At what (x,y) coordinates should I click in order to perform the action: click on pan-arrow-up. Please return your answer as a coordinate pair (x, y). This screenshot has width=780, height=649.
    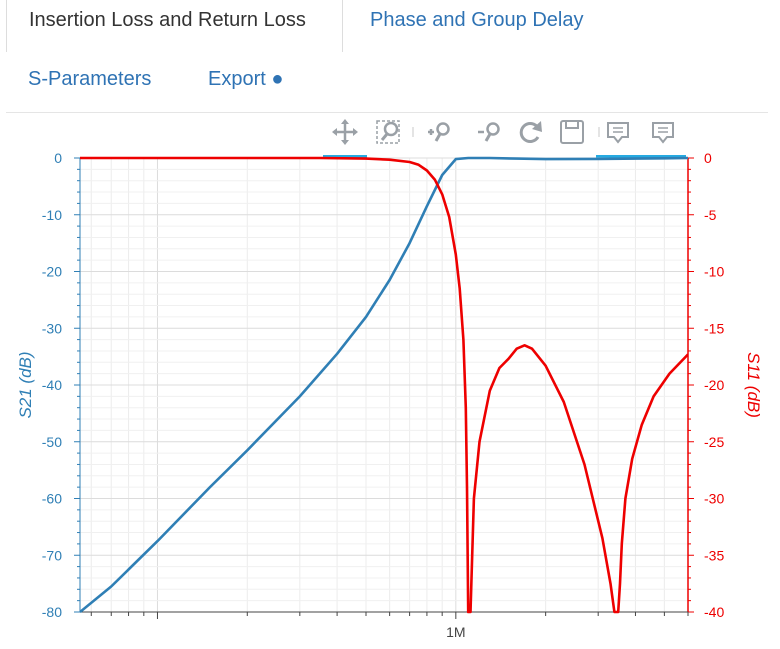
    Looking at the image, I should click on (345, 121).